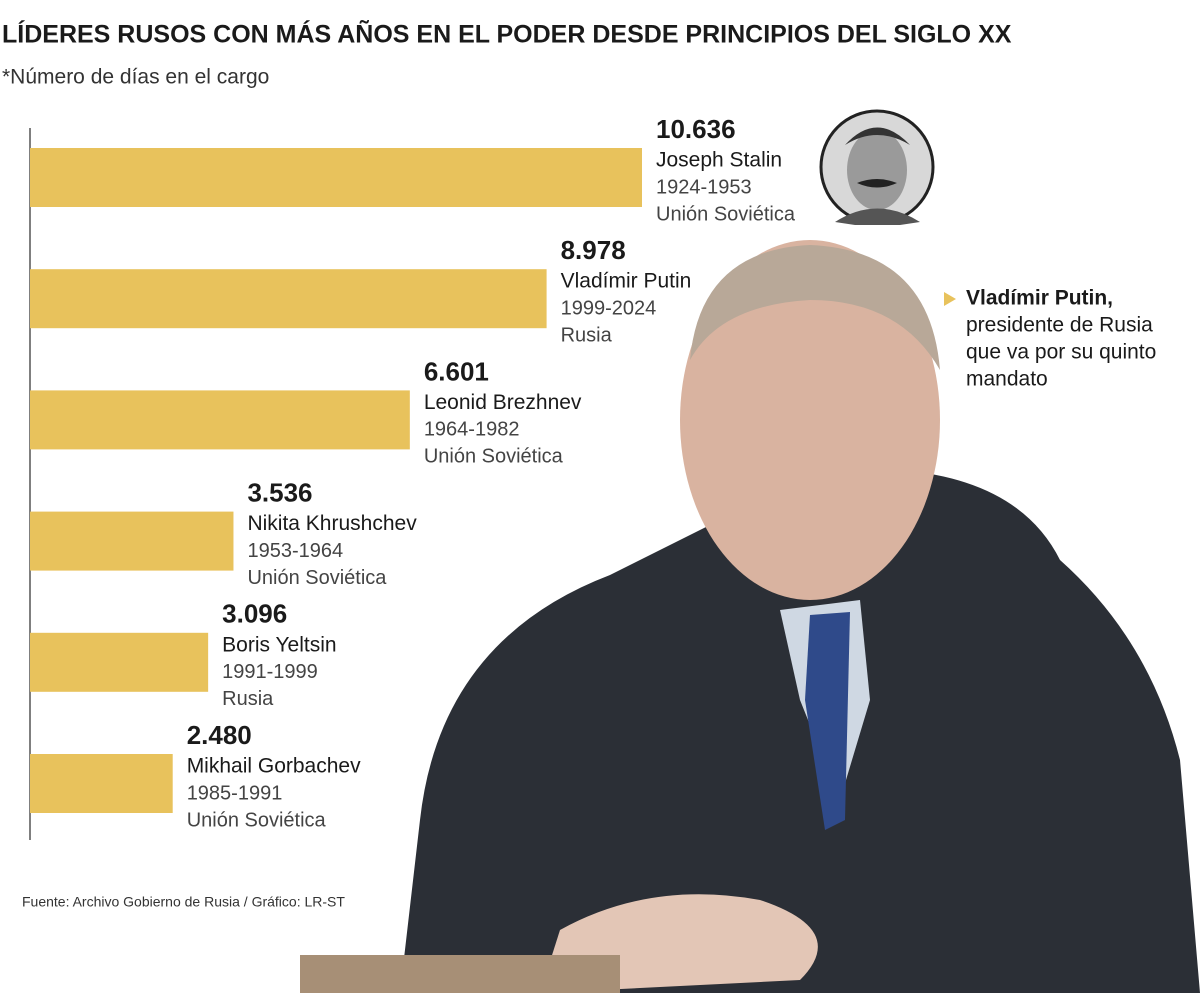 The image size is (1200, 993). I want to click on annotation-line: mandato, so click(1007, 379).